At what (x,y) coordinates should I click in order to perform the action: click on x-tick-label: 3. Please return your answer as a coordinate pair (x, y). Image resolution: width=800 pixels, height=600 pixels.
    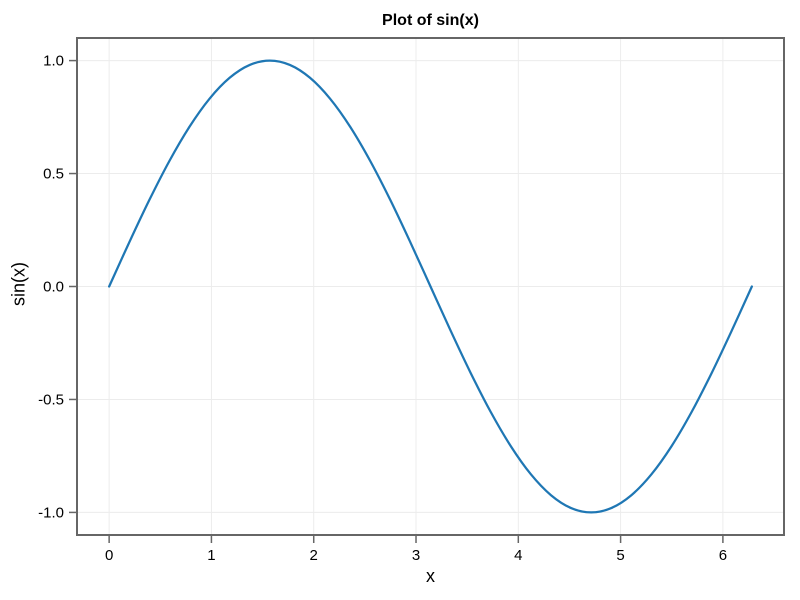
    Looking at the image, I should click on (416, 555).